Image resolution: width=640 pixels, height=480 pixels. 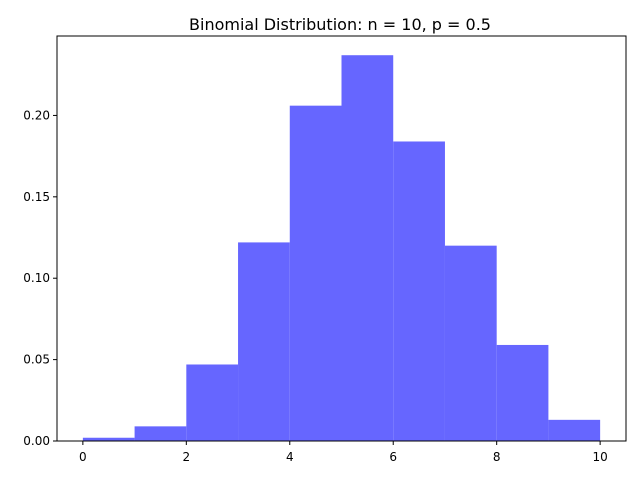 I want to click on x-tick-label: 6, so click(x=393, y=457).